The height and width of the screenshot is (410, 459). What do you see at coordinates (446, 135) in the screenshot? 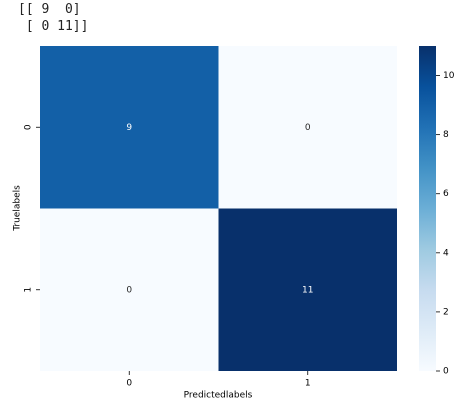
I see `colorbar-tick-label: 8` at bounding box center [446, 135].